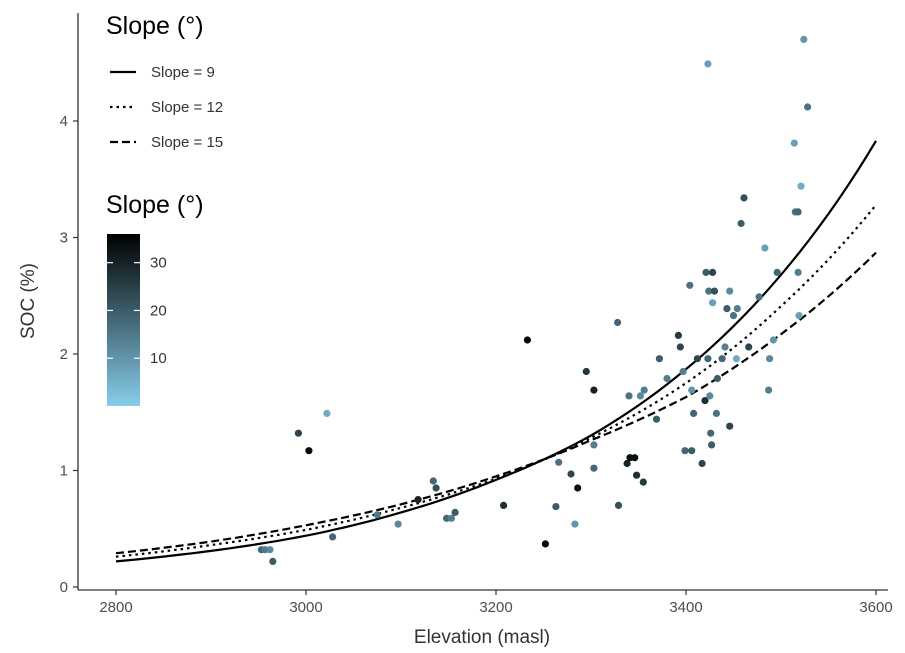  Describe the element at coordinates (115, 607) in the screenshot. I see `x-tick-label: 2800` at that location.